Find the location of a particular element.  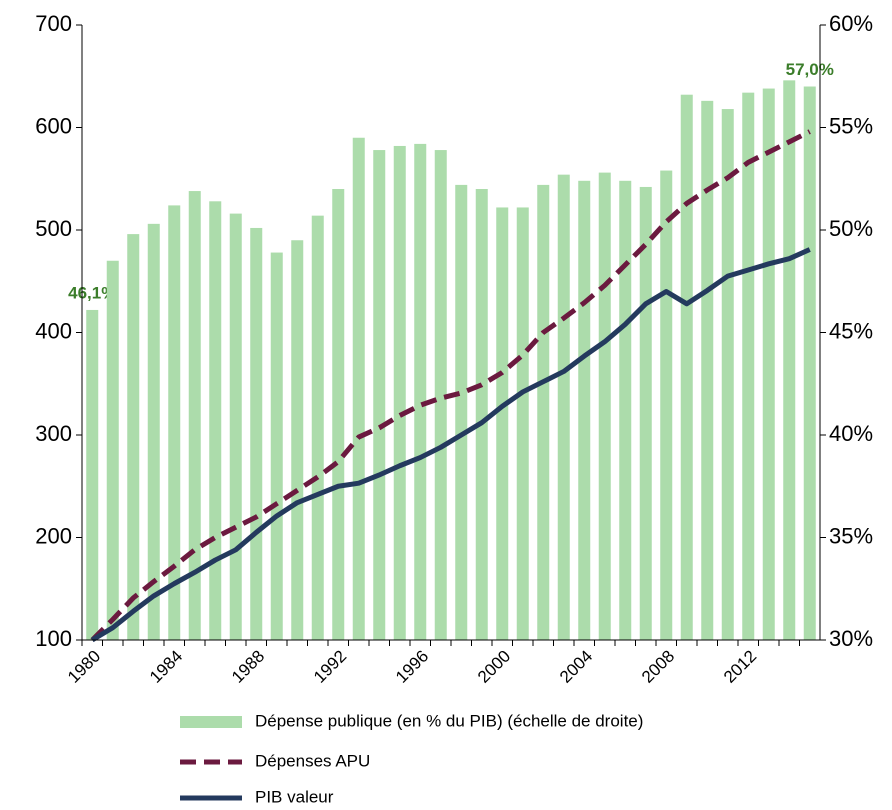

x-tick-label: 1984 is located at coordinates (166, 667).